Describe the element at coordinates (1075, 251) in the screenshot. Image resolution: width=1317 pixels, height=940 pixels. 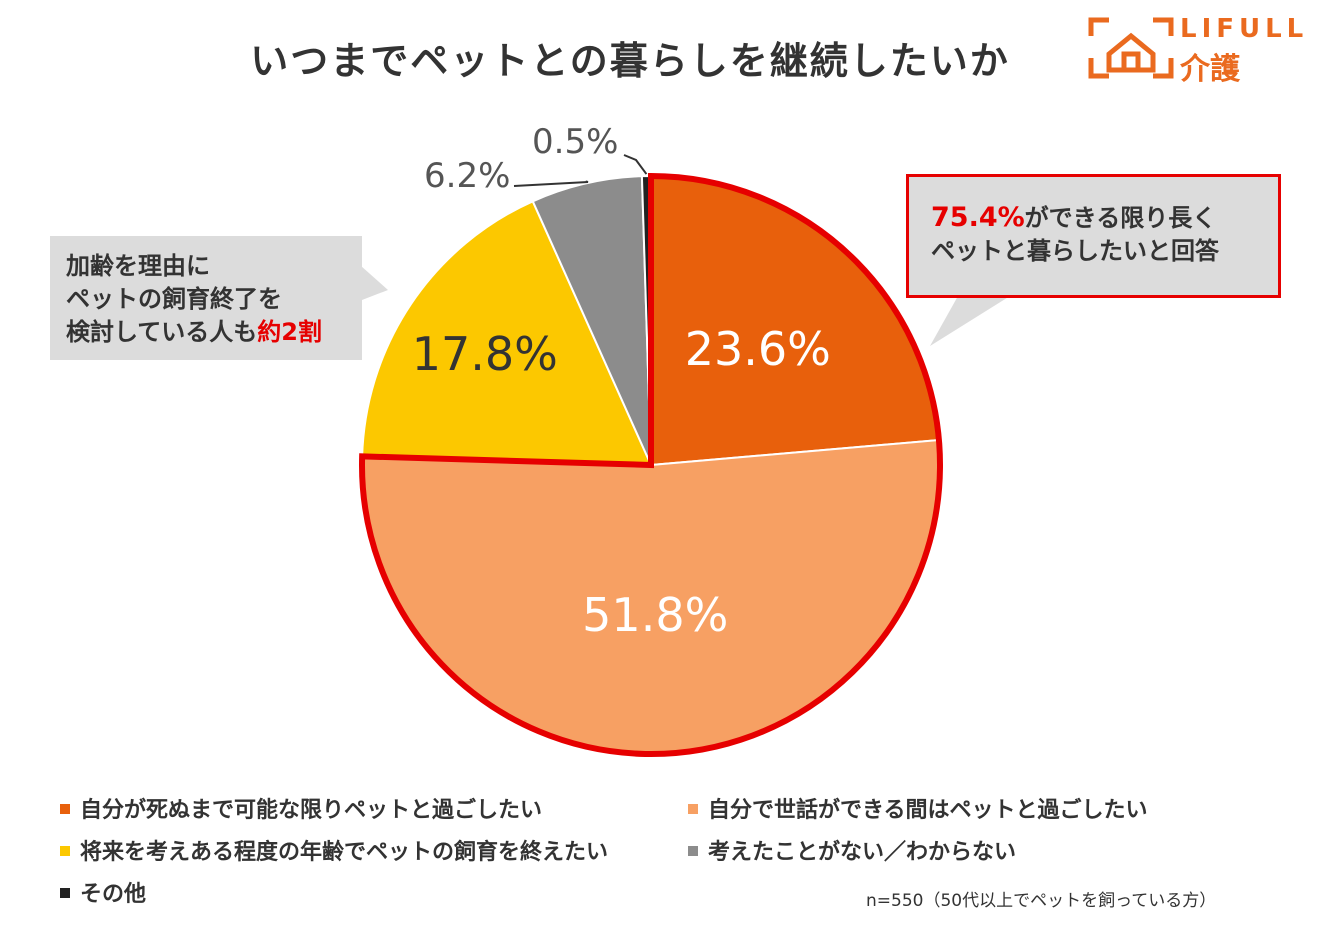
I see `note-right-line-2: ペットと暮らしたいと回答` at that location.